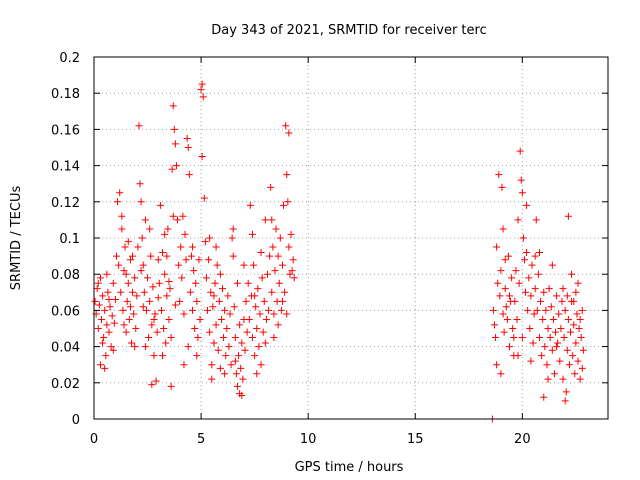  Describe the element at coordinates (65, 275) in the screenshot. I see `y-tick-label: 0.08` at that location.